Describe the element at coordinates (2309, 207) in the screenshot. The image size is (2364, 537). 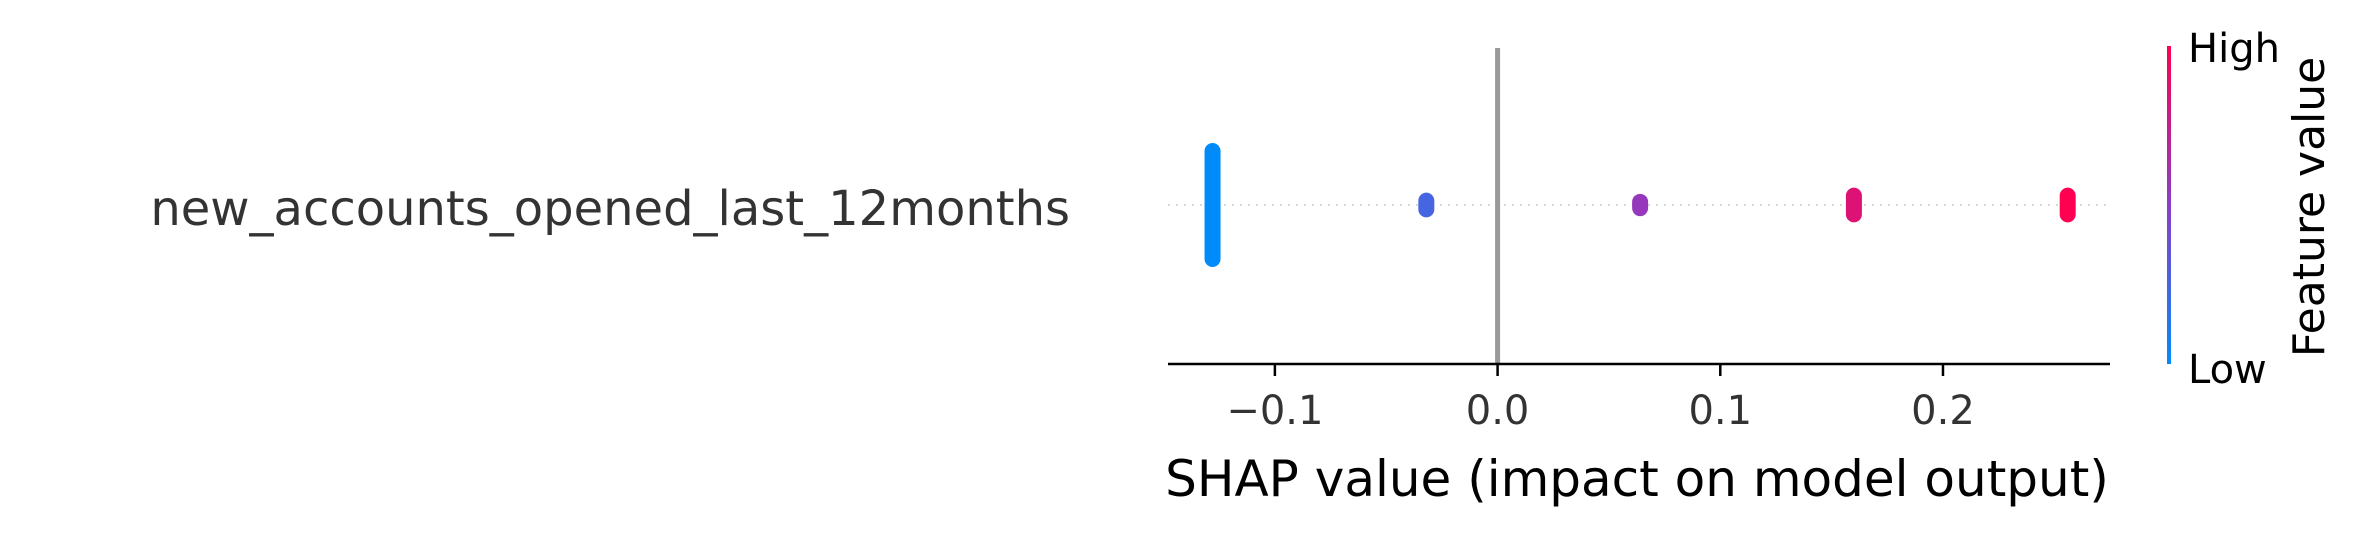
I see `colorbar-title: Feature value` at that location.